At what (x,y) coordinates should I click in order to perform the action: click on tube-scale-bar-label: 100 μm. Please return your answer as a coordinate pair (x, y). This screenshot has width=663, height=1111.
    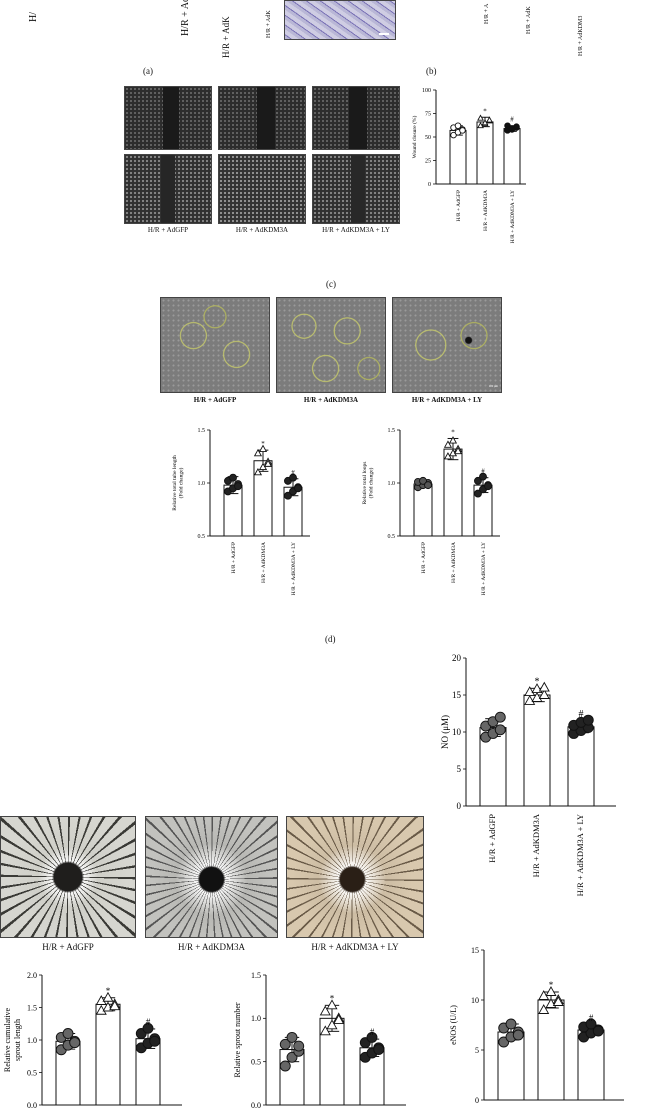
    Looking at the image, I should click on (493, 386).